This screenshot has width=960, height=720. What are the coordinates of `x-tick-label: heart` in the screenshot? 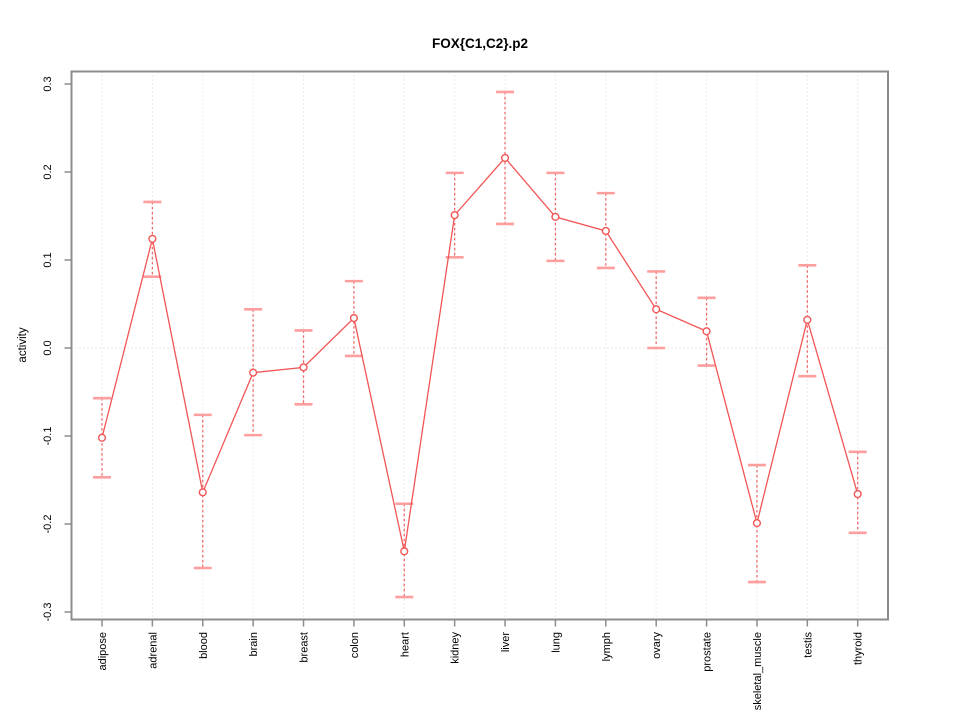 It's located at (405, 644).